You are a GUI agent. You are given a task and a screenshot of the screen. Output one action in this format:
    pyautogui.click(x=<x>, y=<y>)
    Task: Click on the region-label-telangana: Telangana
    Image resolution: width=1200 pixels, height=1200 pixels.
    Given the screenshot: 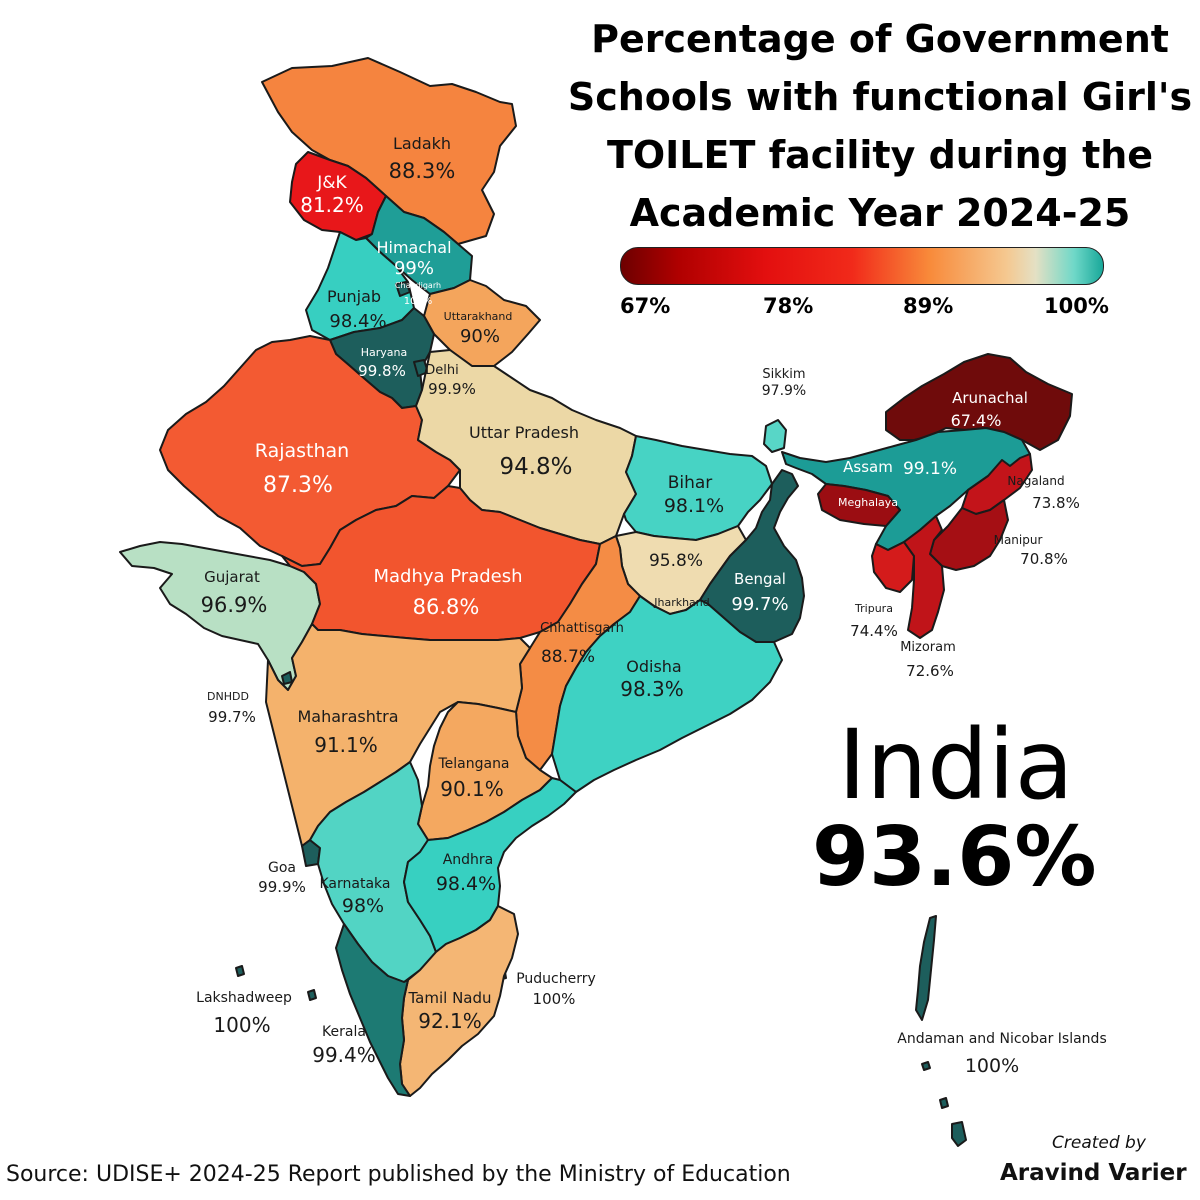 What is the action you would take?
    pyautogui.click(x=473, y=764)
    